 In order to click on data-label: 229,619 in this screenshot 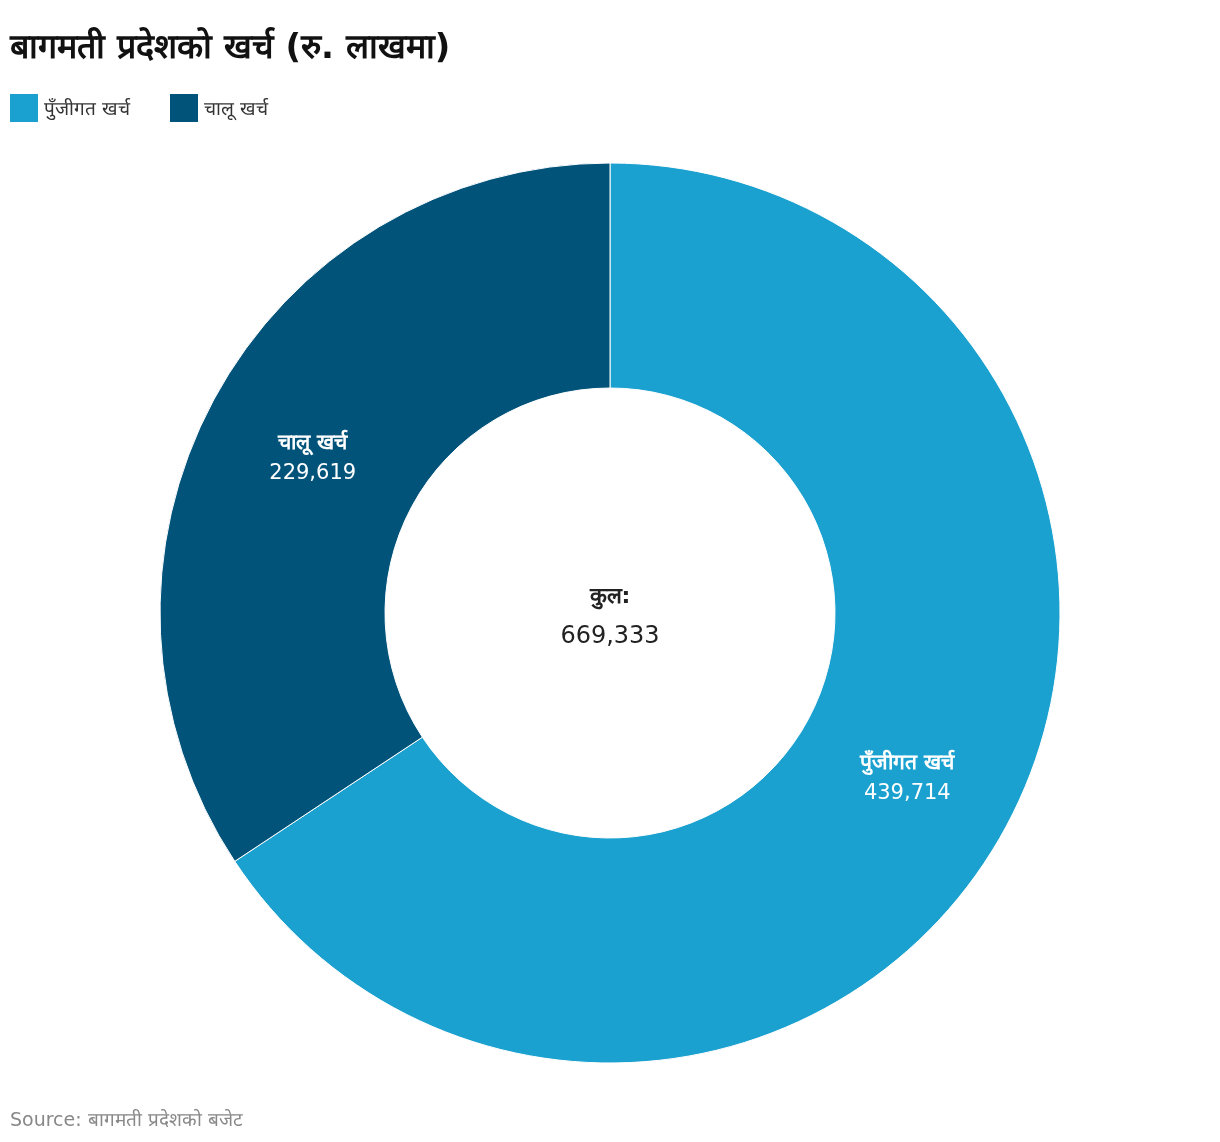, I will do `click(313, 472)`.